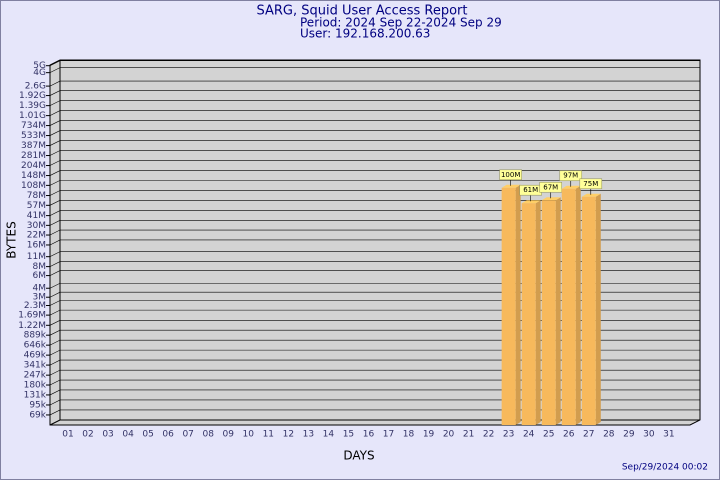  I want to click on y-tick-label: 41M, so click(36, 216).